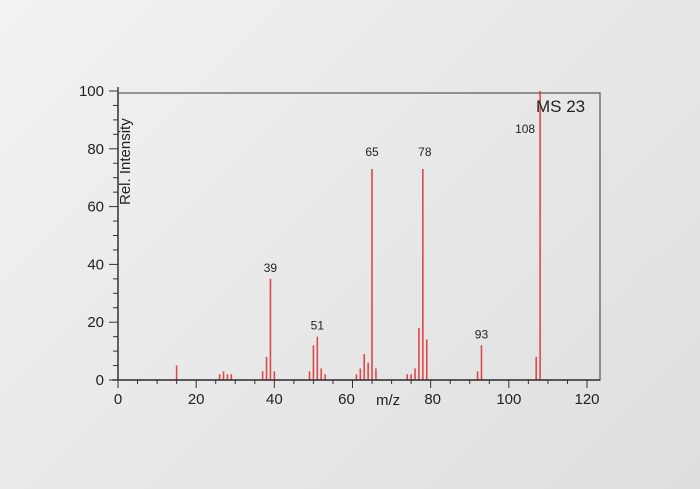 Image resolution: width=700 pixels, height=489 pixels. What do you see at coordinates (95, 322) in the screenshot?
I see `y-tick-label-20: 20` at bounding box center [95, 322].